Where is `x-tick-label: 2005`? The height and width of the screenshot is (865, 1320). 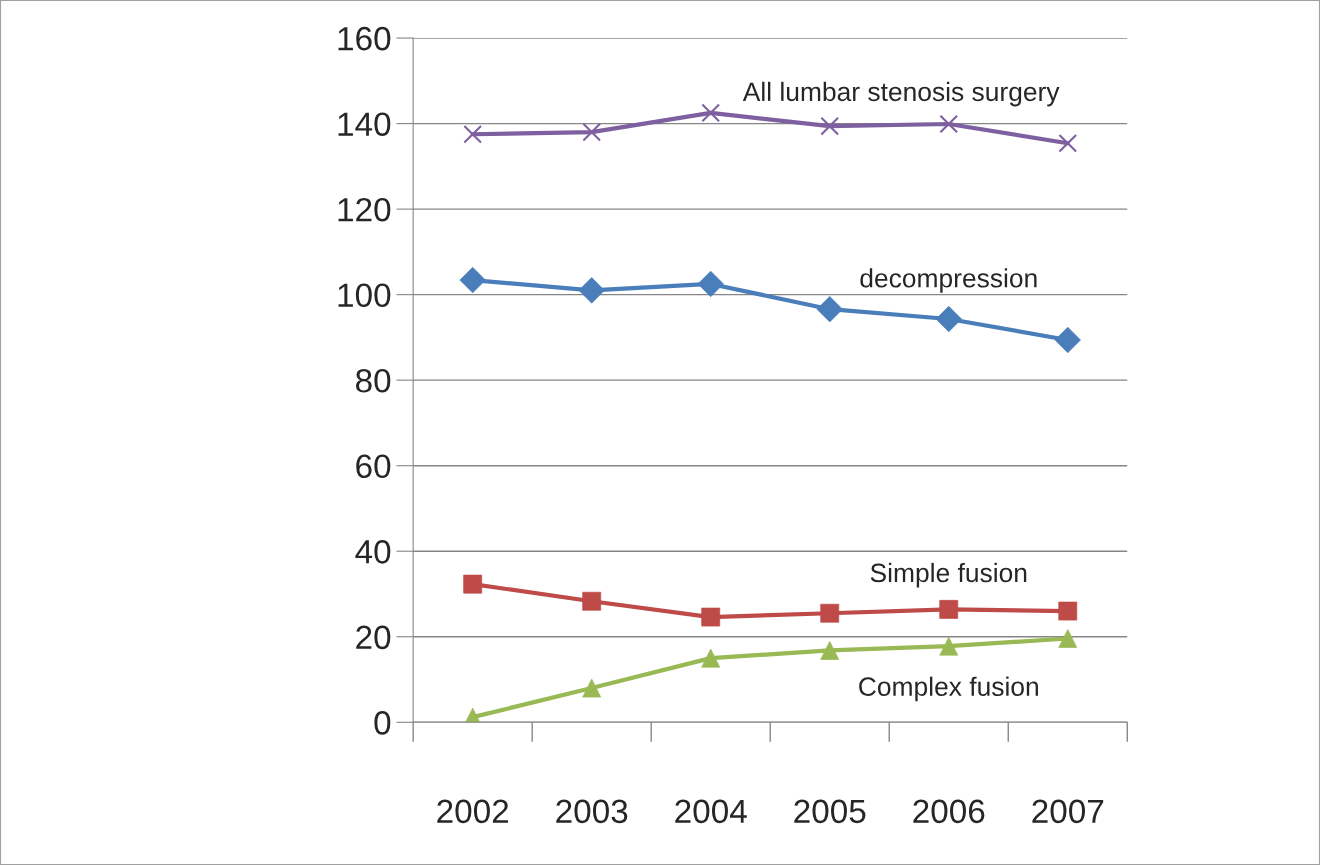 x-tick-label: 2005 is located at coordinates (830, 811).